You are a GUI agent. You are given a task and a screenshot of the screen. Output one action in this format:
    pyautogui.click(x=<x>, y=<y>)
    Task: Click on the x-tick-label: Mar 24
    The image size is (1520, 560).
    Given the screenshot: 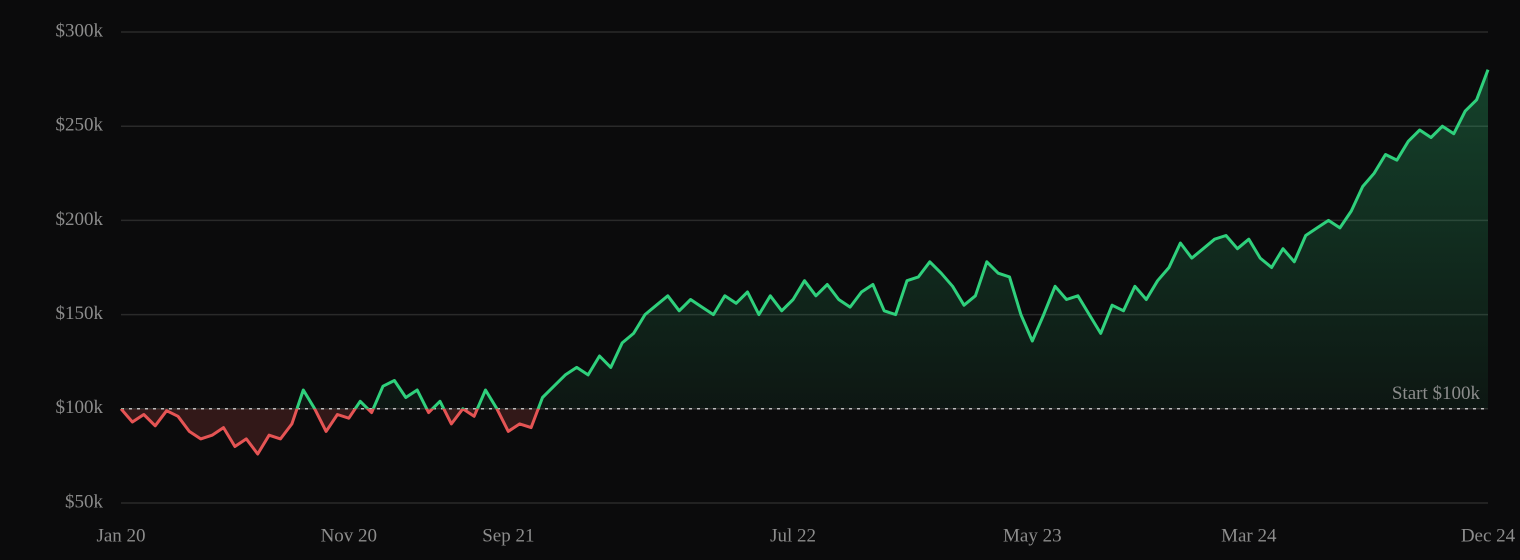 What is the action you would take?
    pyautogui.click(x=1249, y=535)
    